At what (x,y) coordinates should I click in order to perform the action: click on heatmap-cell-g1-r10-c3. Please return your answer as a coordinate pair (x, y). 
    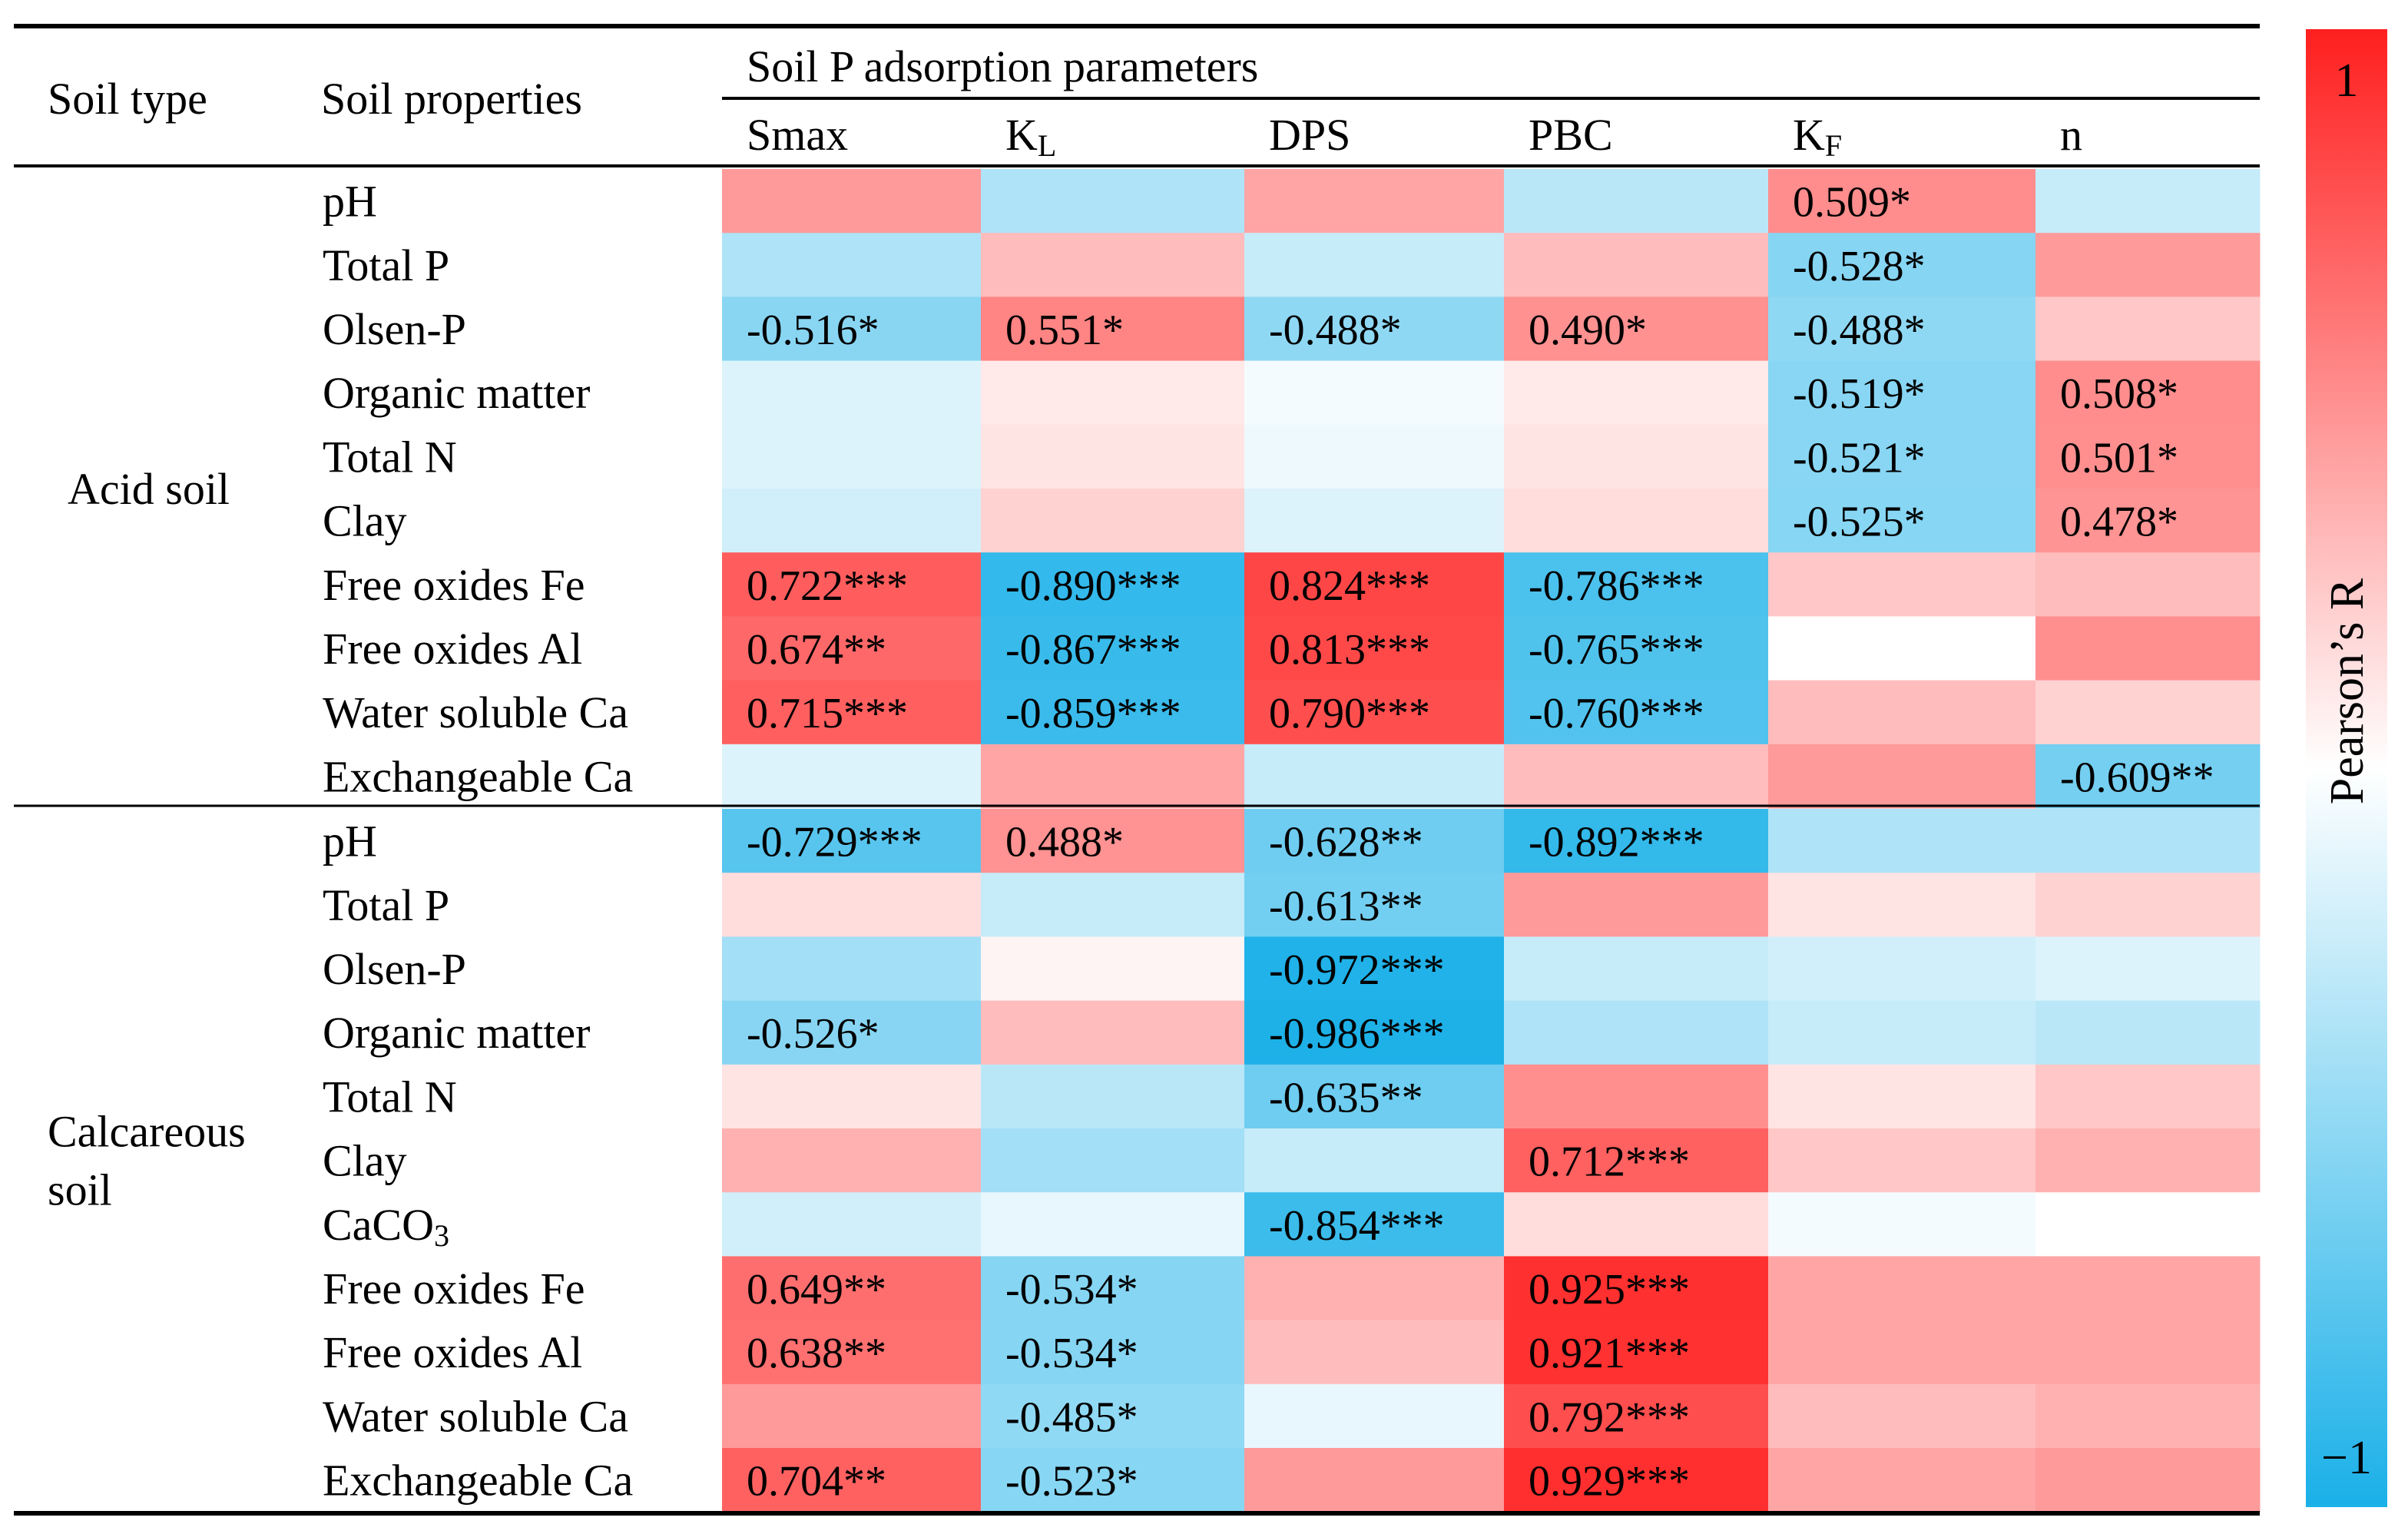
    Looking at the image, I should click on (1374, 776).